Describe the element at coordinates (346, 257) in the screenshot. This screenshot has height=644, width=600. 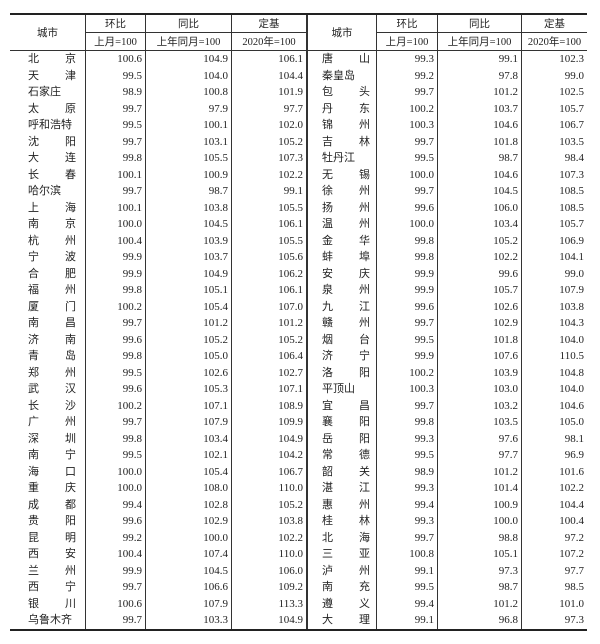
I see `city-name: 蚌埠` at that location.